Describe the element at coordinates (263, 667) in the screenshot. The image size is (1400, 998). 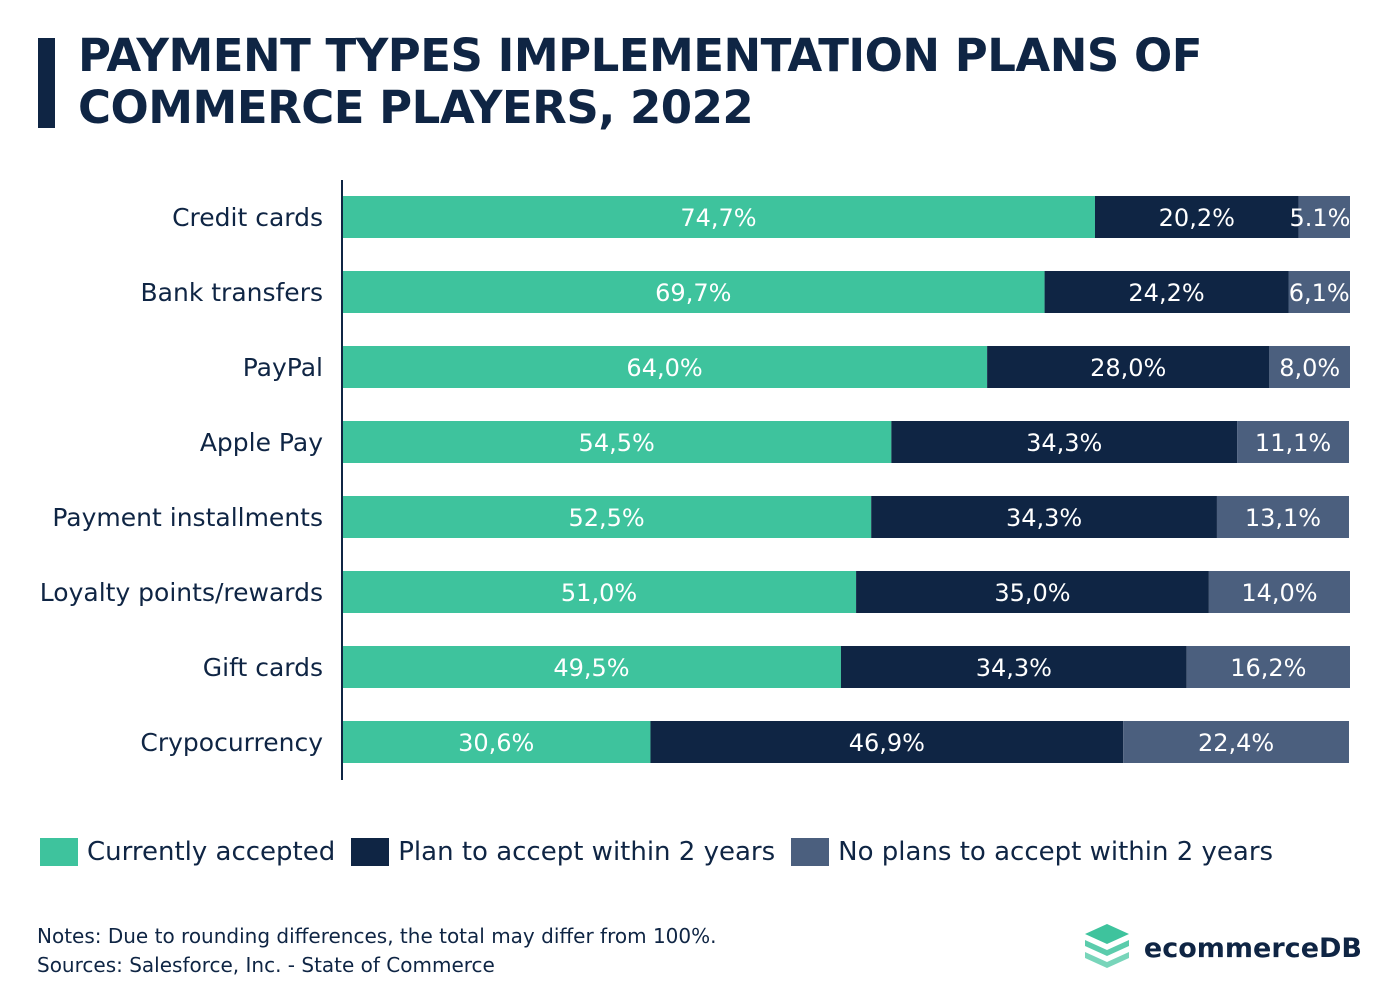
I see `category-label: Gift cards` at that location.